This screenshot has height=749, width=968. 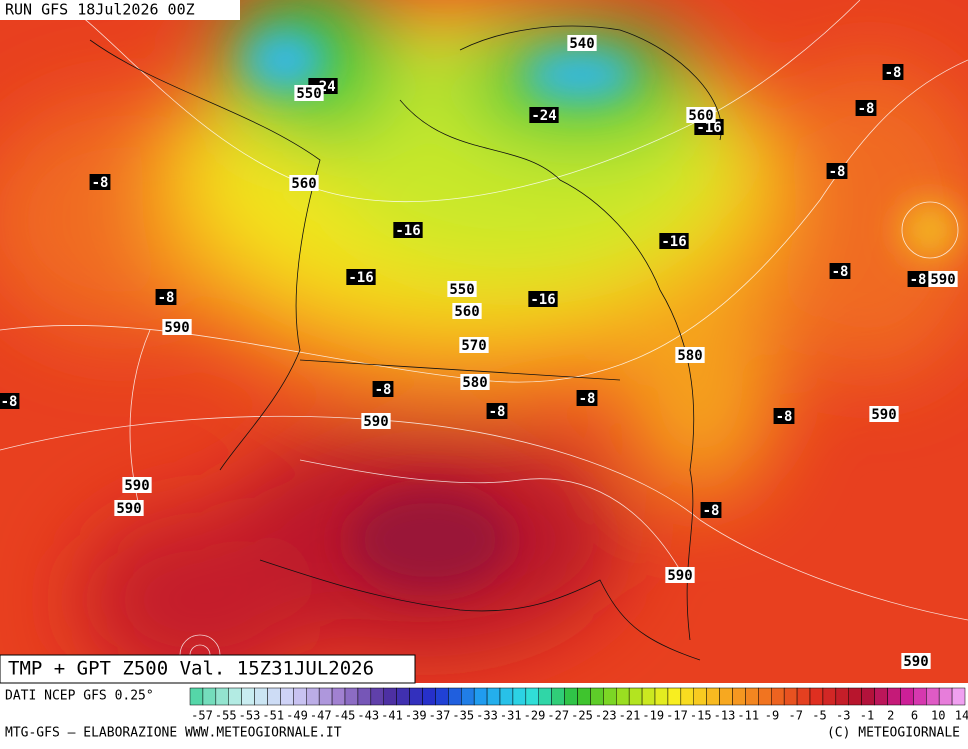 I want to click on colorbar-label: -43, so click(x=368, y=716).